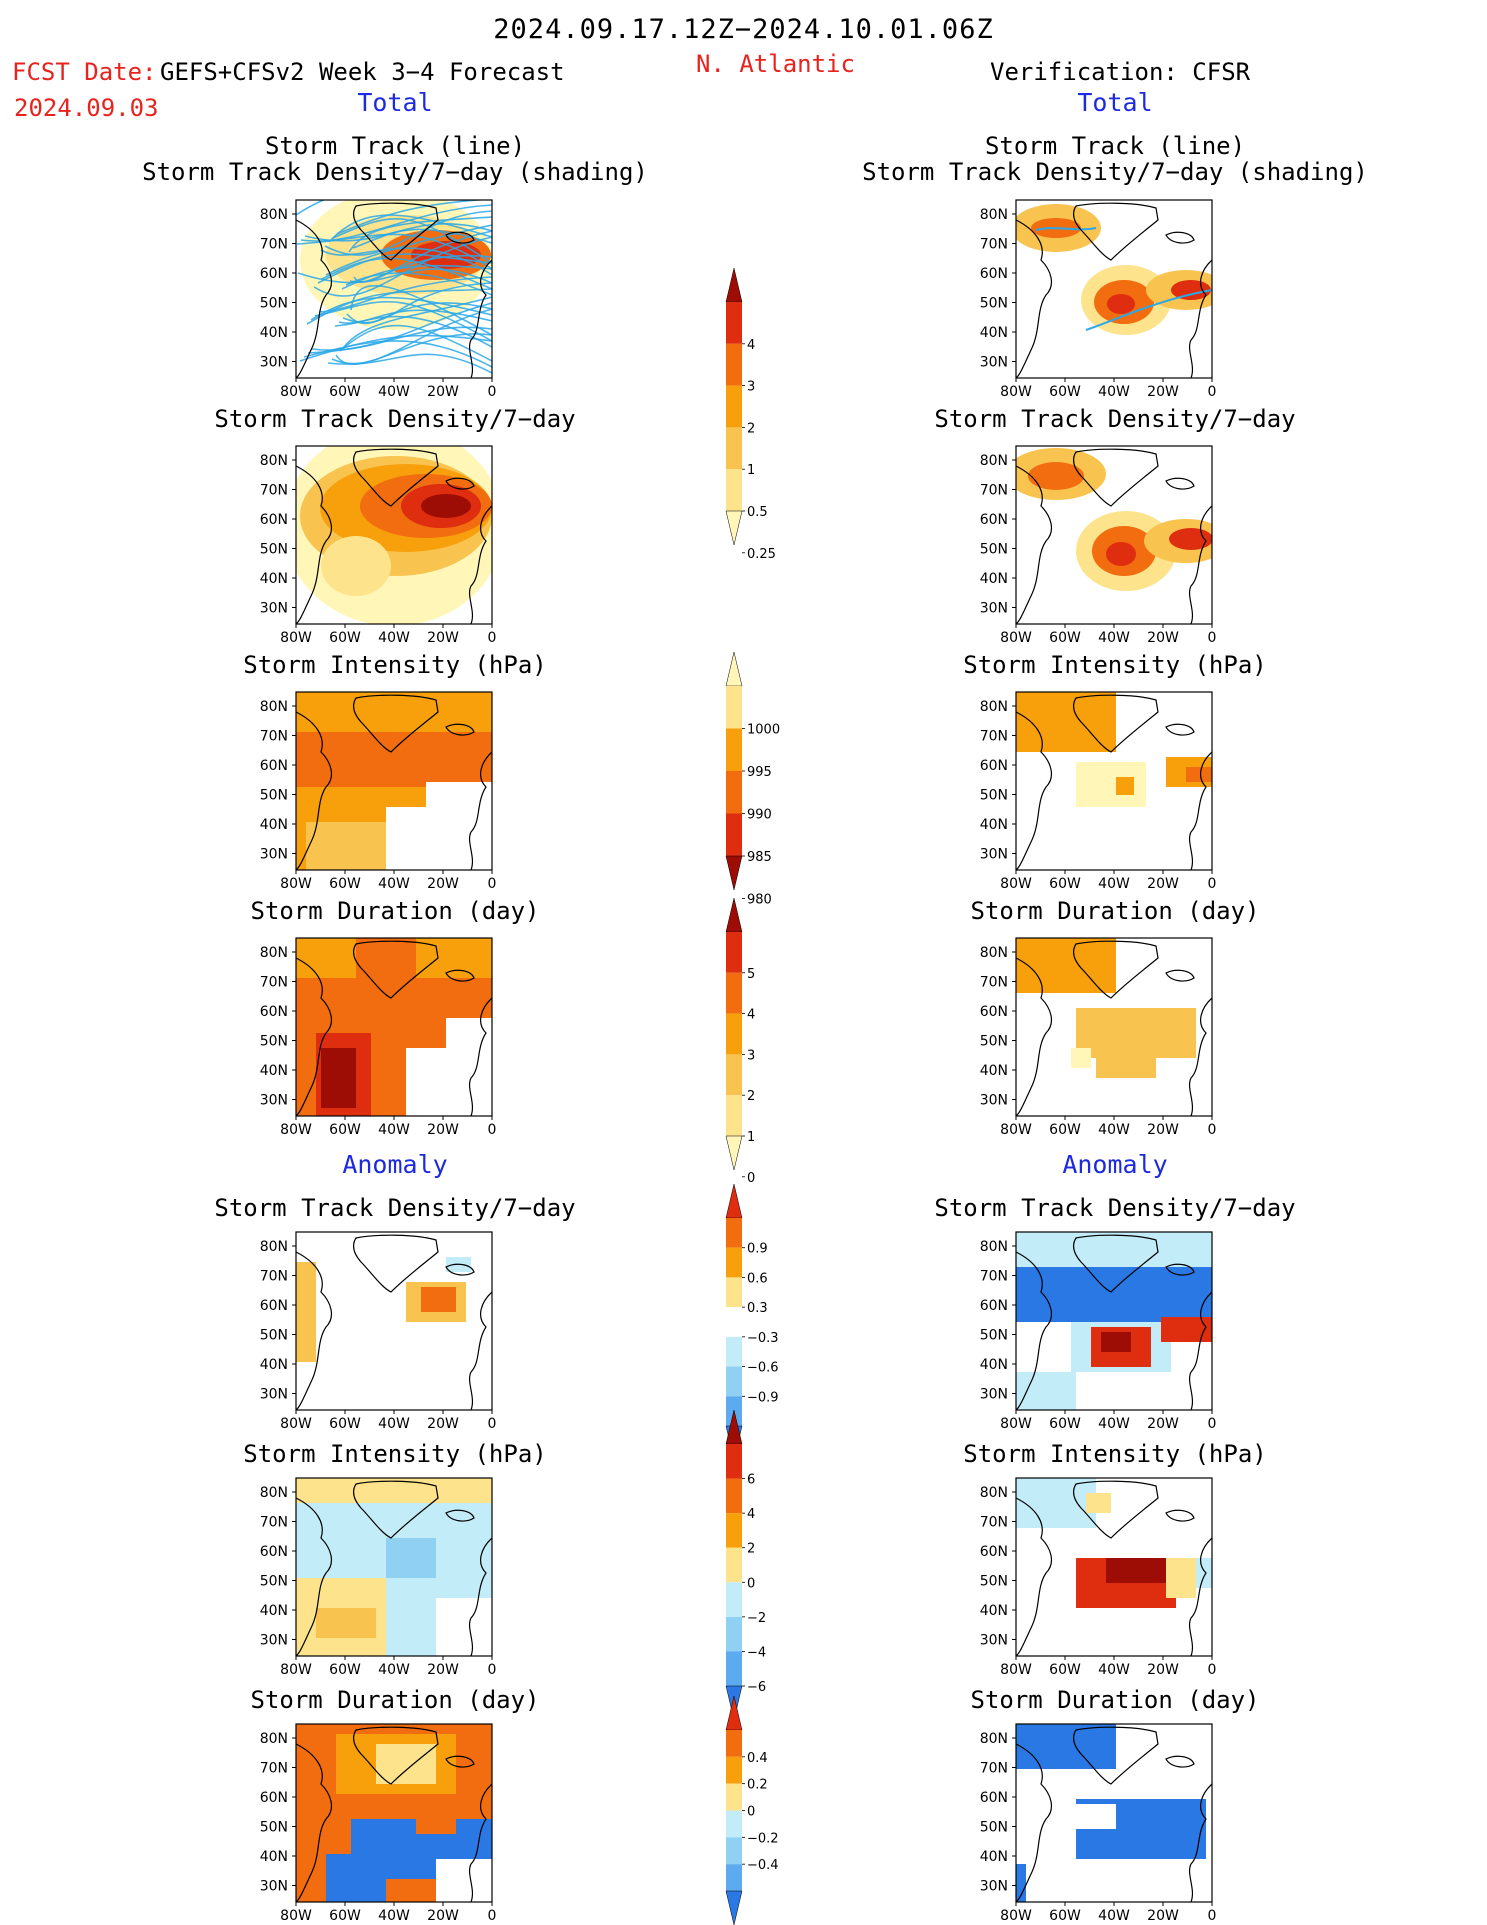  What do you see at coordinates (1098, 1823) in the screenshot?
I see `map-panel-anom-duration-right: 80N 70N 60N 50N 40N 30N 80W 60W 40W 20W 0` at bounding box center [1098, 1823].